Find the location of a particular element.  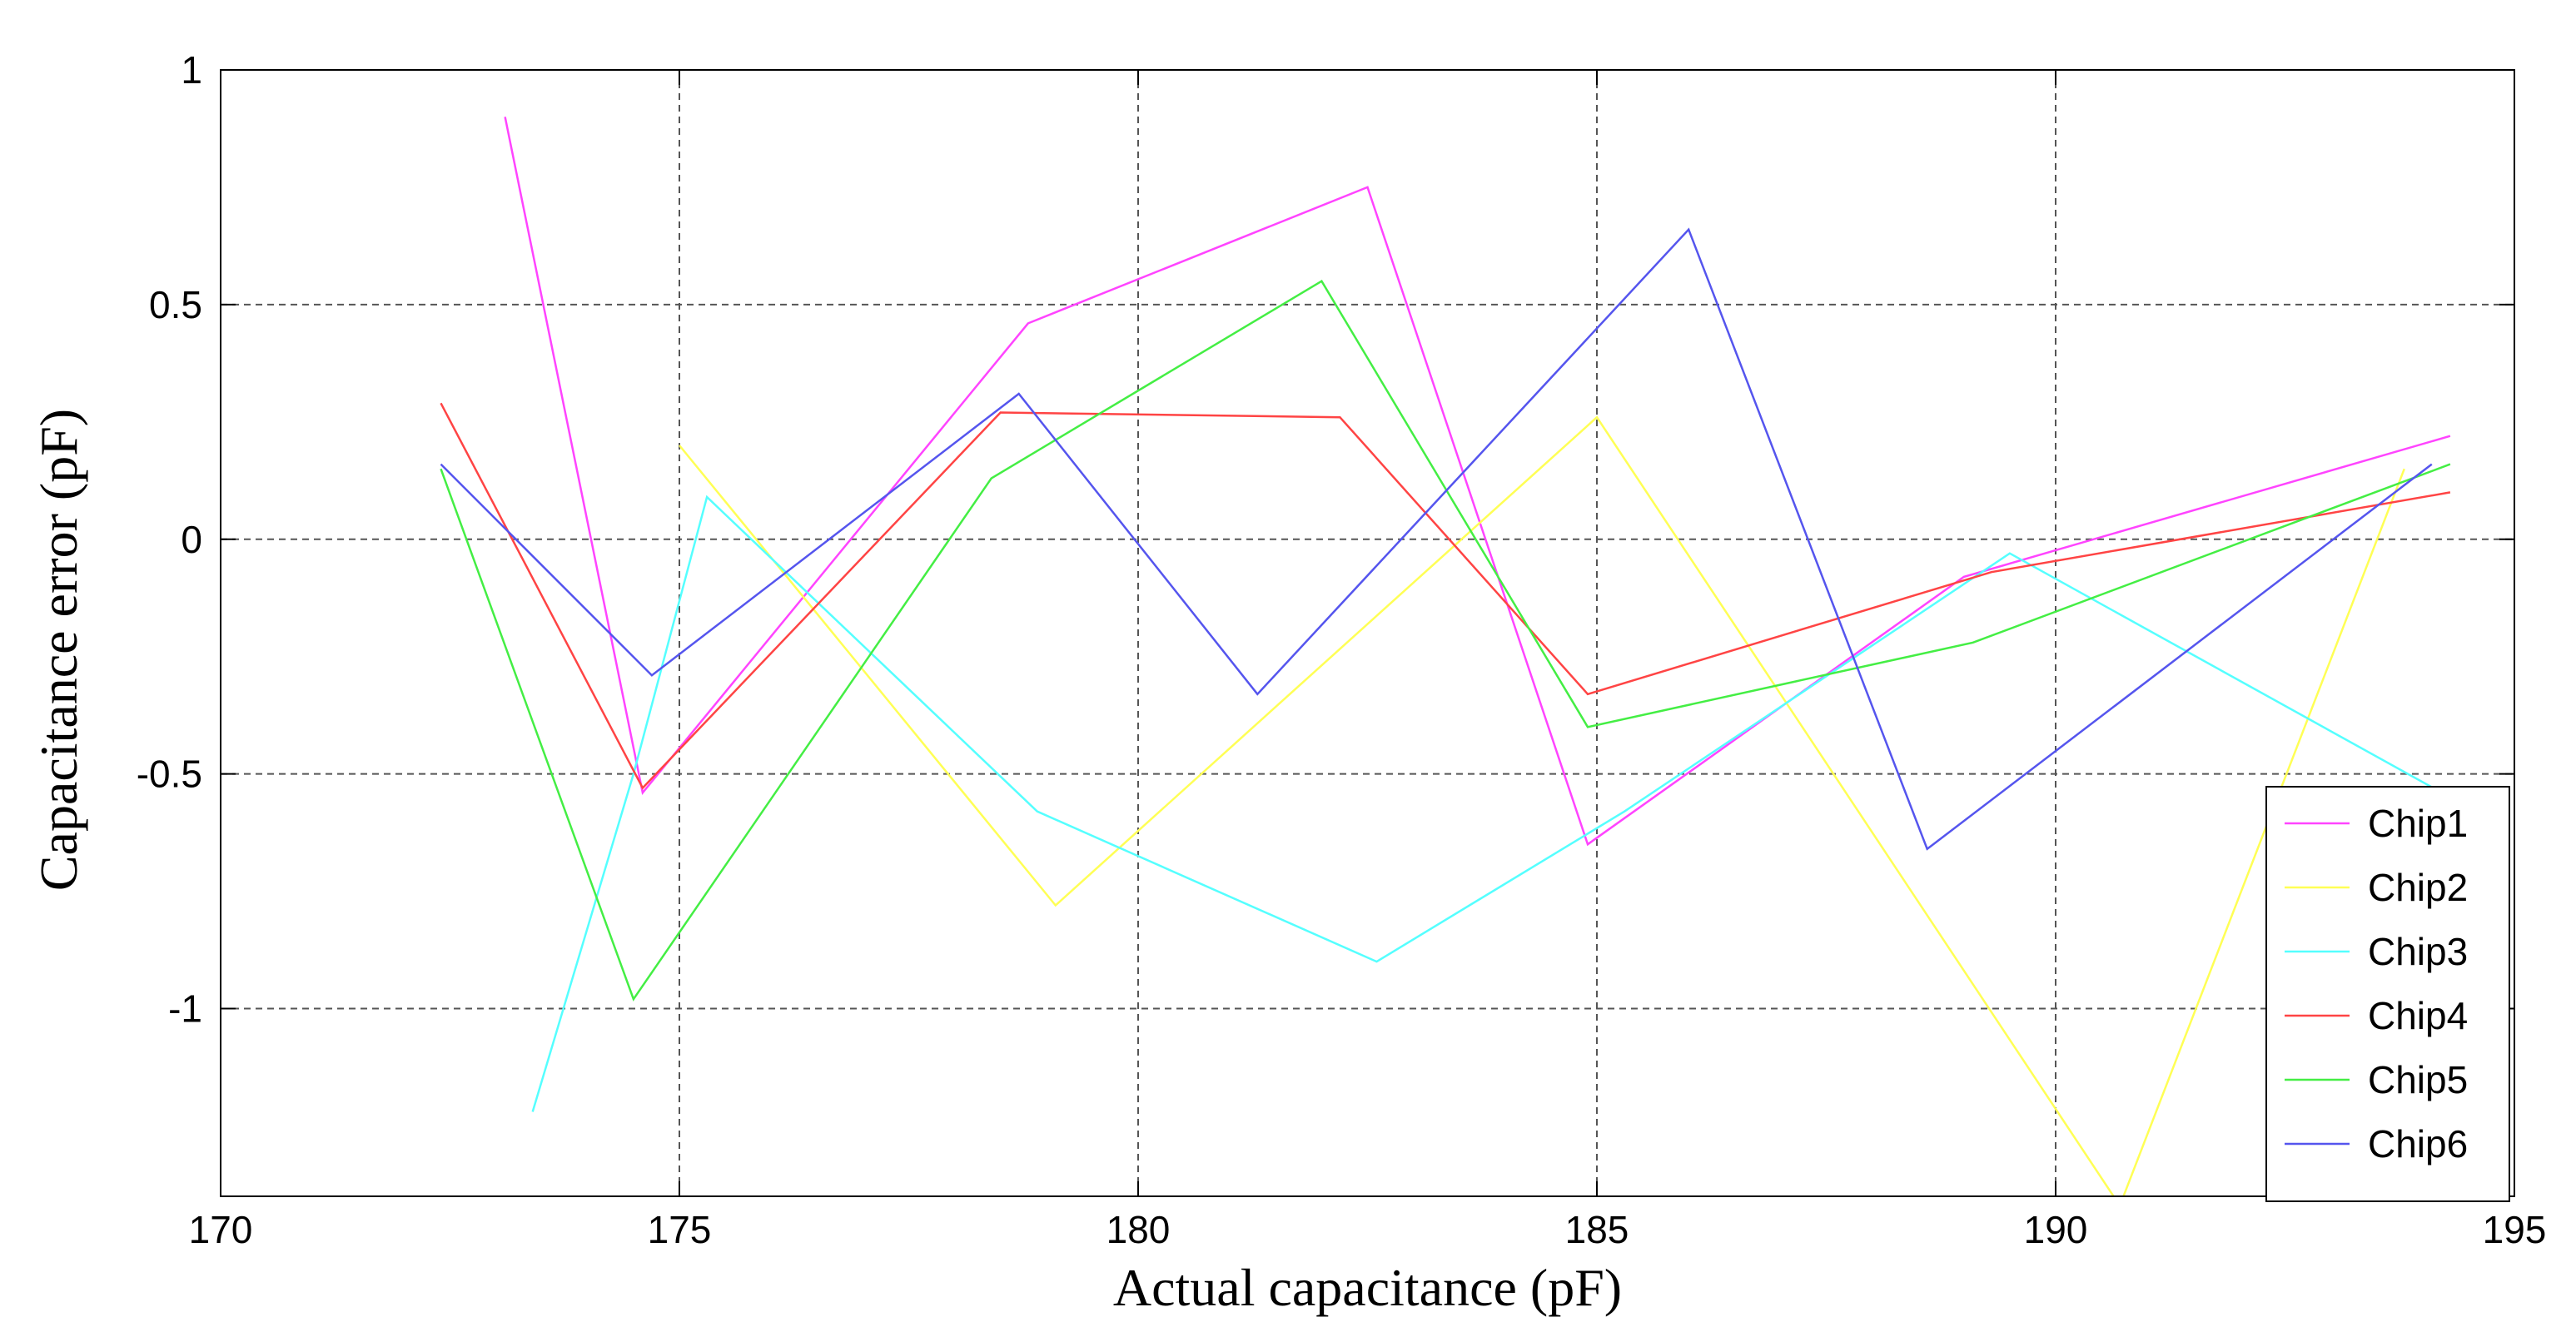

legend-item-chip4: Chip4 is located at coordinates (2376, 1016).